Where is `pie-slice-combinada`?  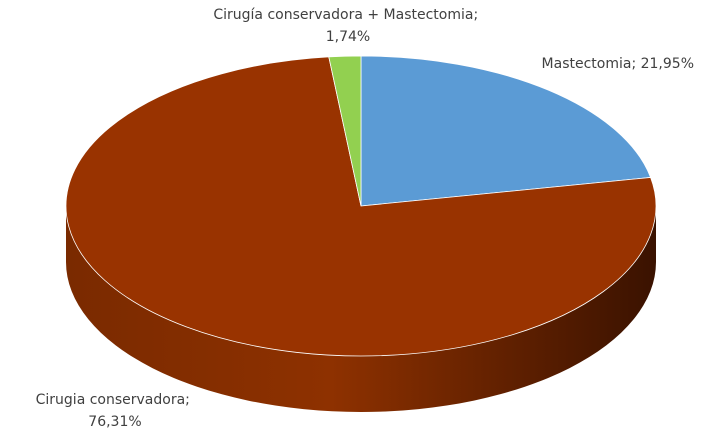
pie-slice-combinada is located at coordinates (345, 131).